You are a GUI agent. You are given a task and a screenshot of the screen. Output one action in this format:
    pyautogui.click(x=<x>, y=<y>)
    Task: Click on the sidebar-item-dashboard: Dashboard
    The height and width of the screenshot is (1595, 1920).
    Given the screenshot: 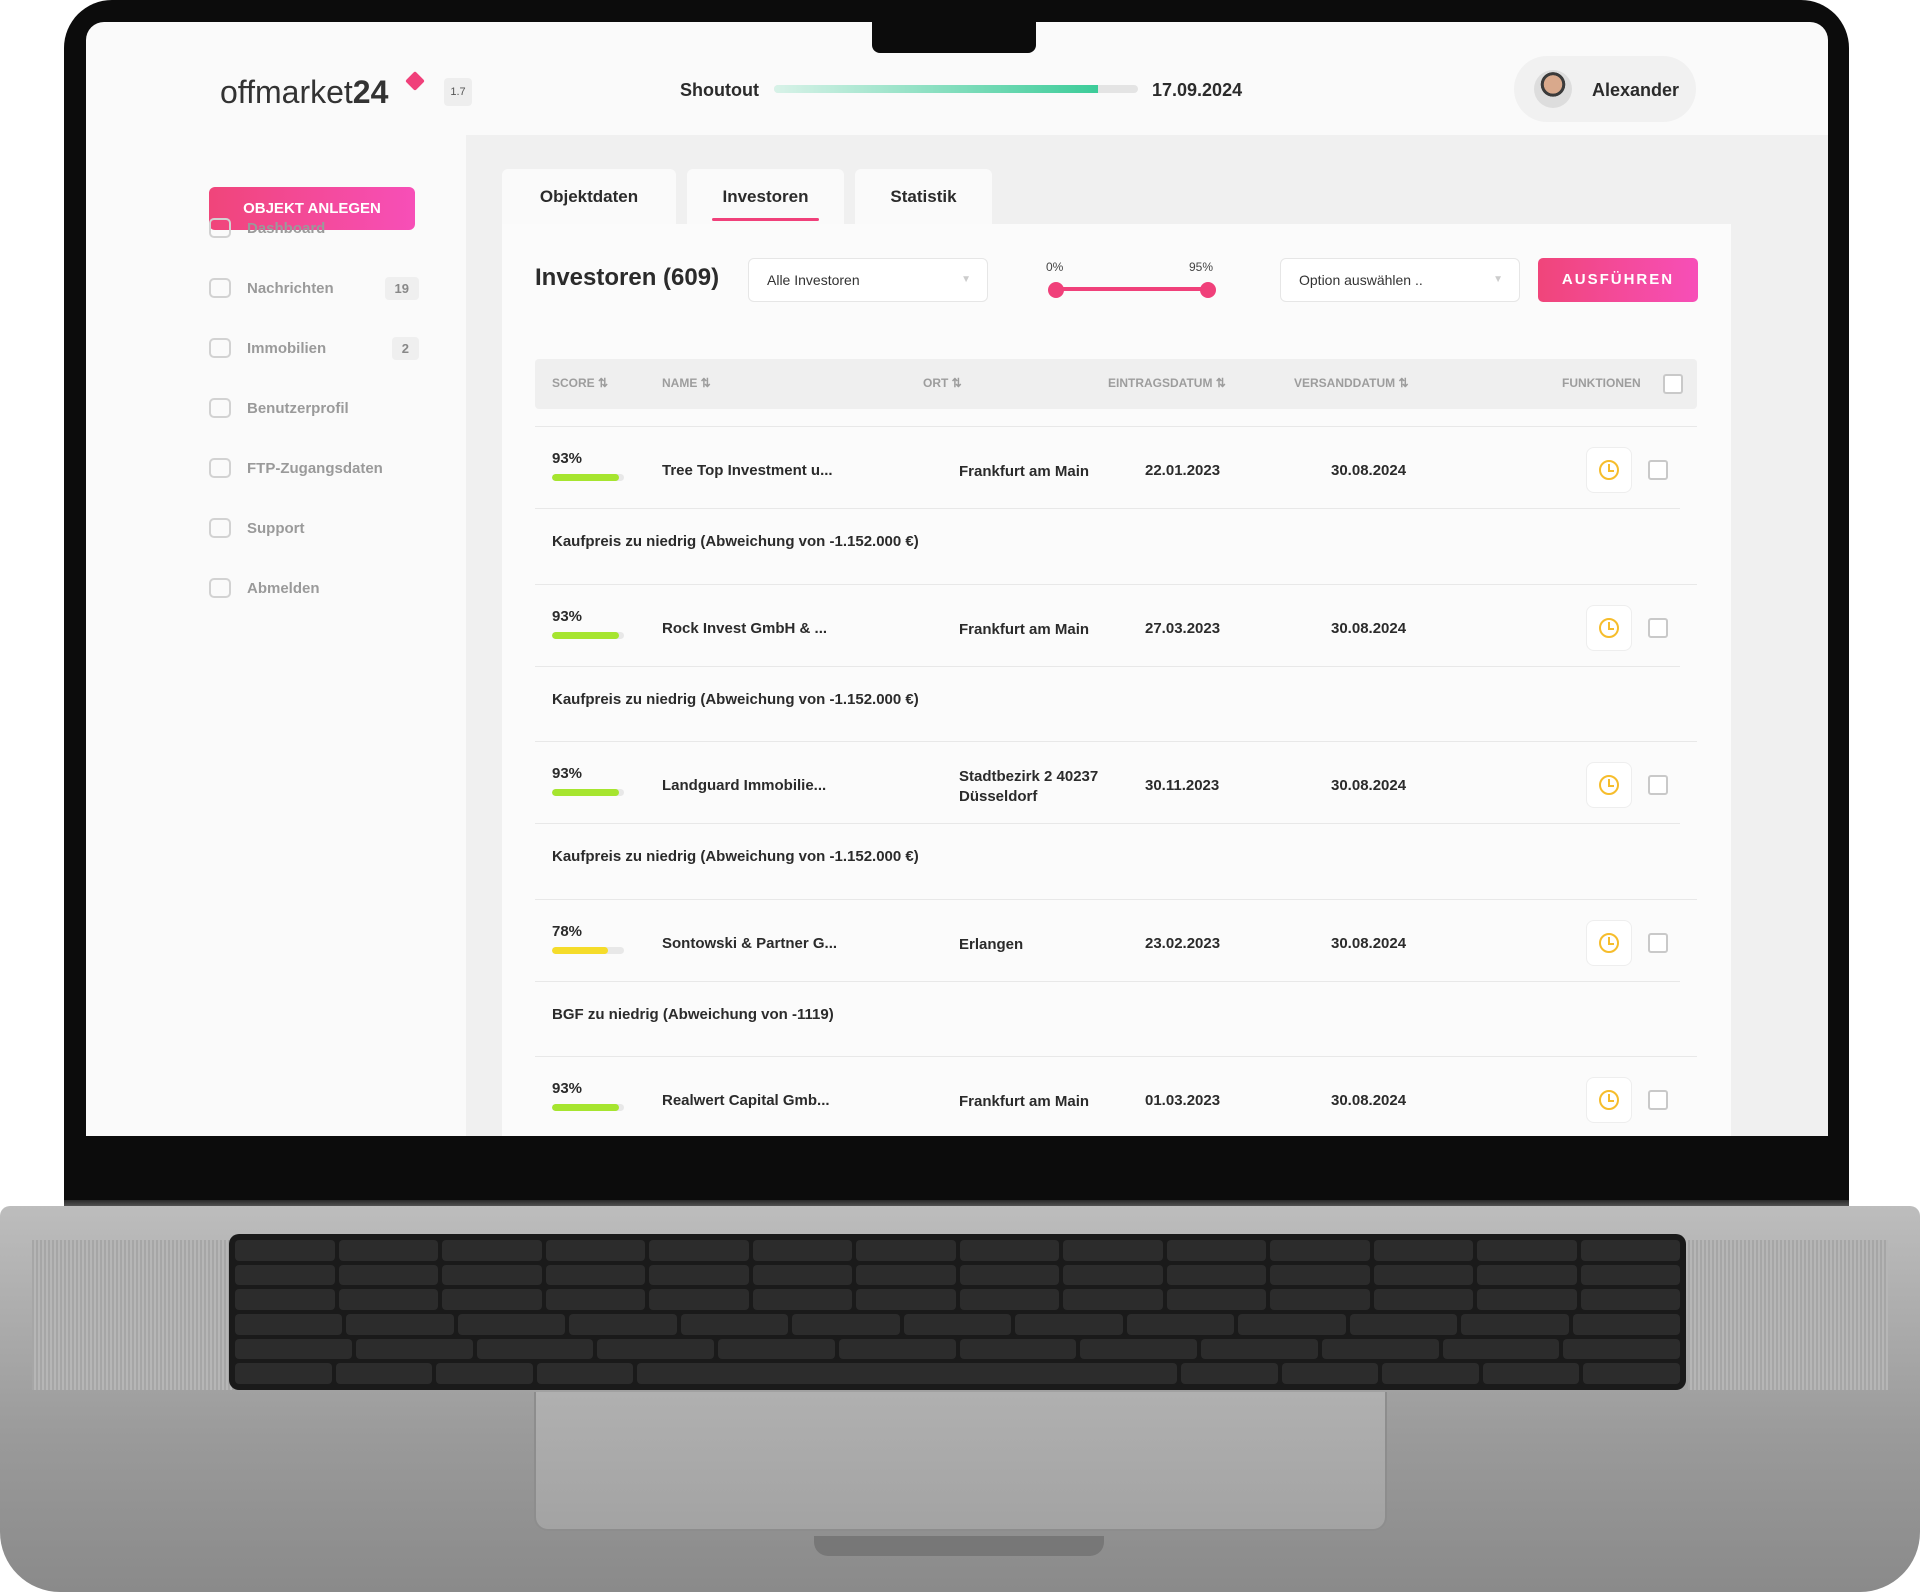 What is the action you would take?
    pyautogui.click(x=314, y=228)
    